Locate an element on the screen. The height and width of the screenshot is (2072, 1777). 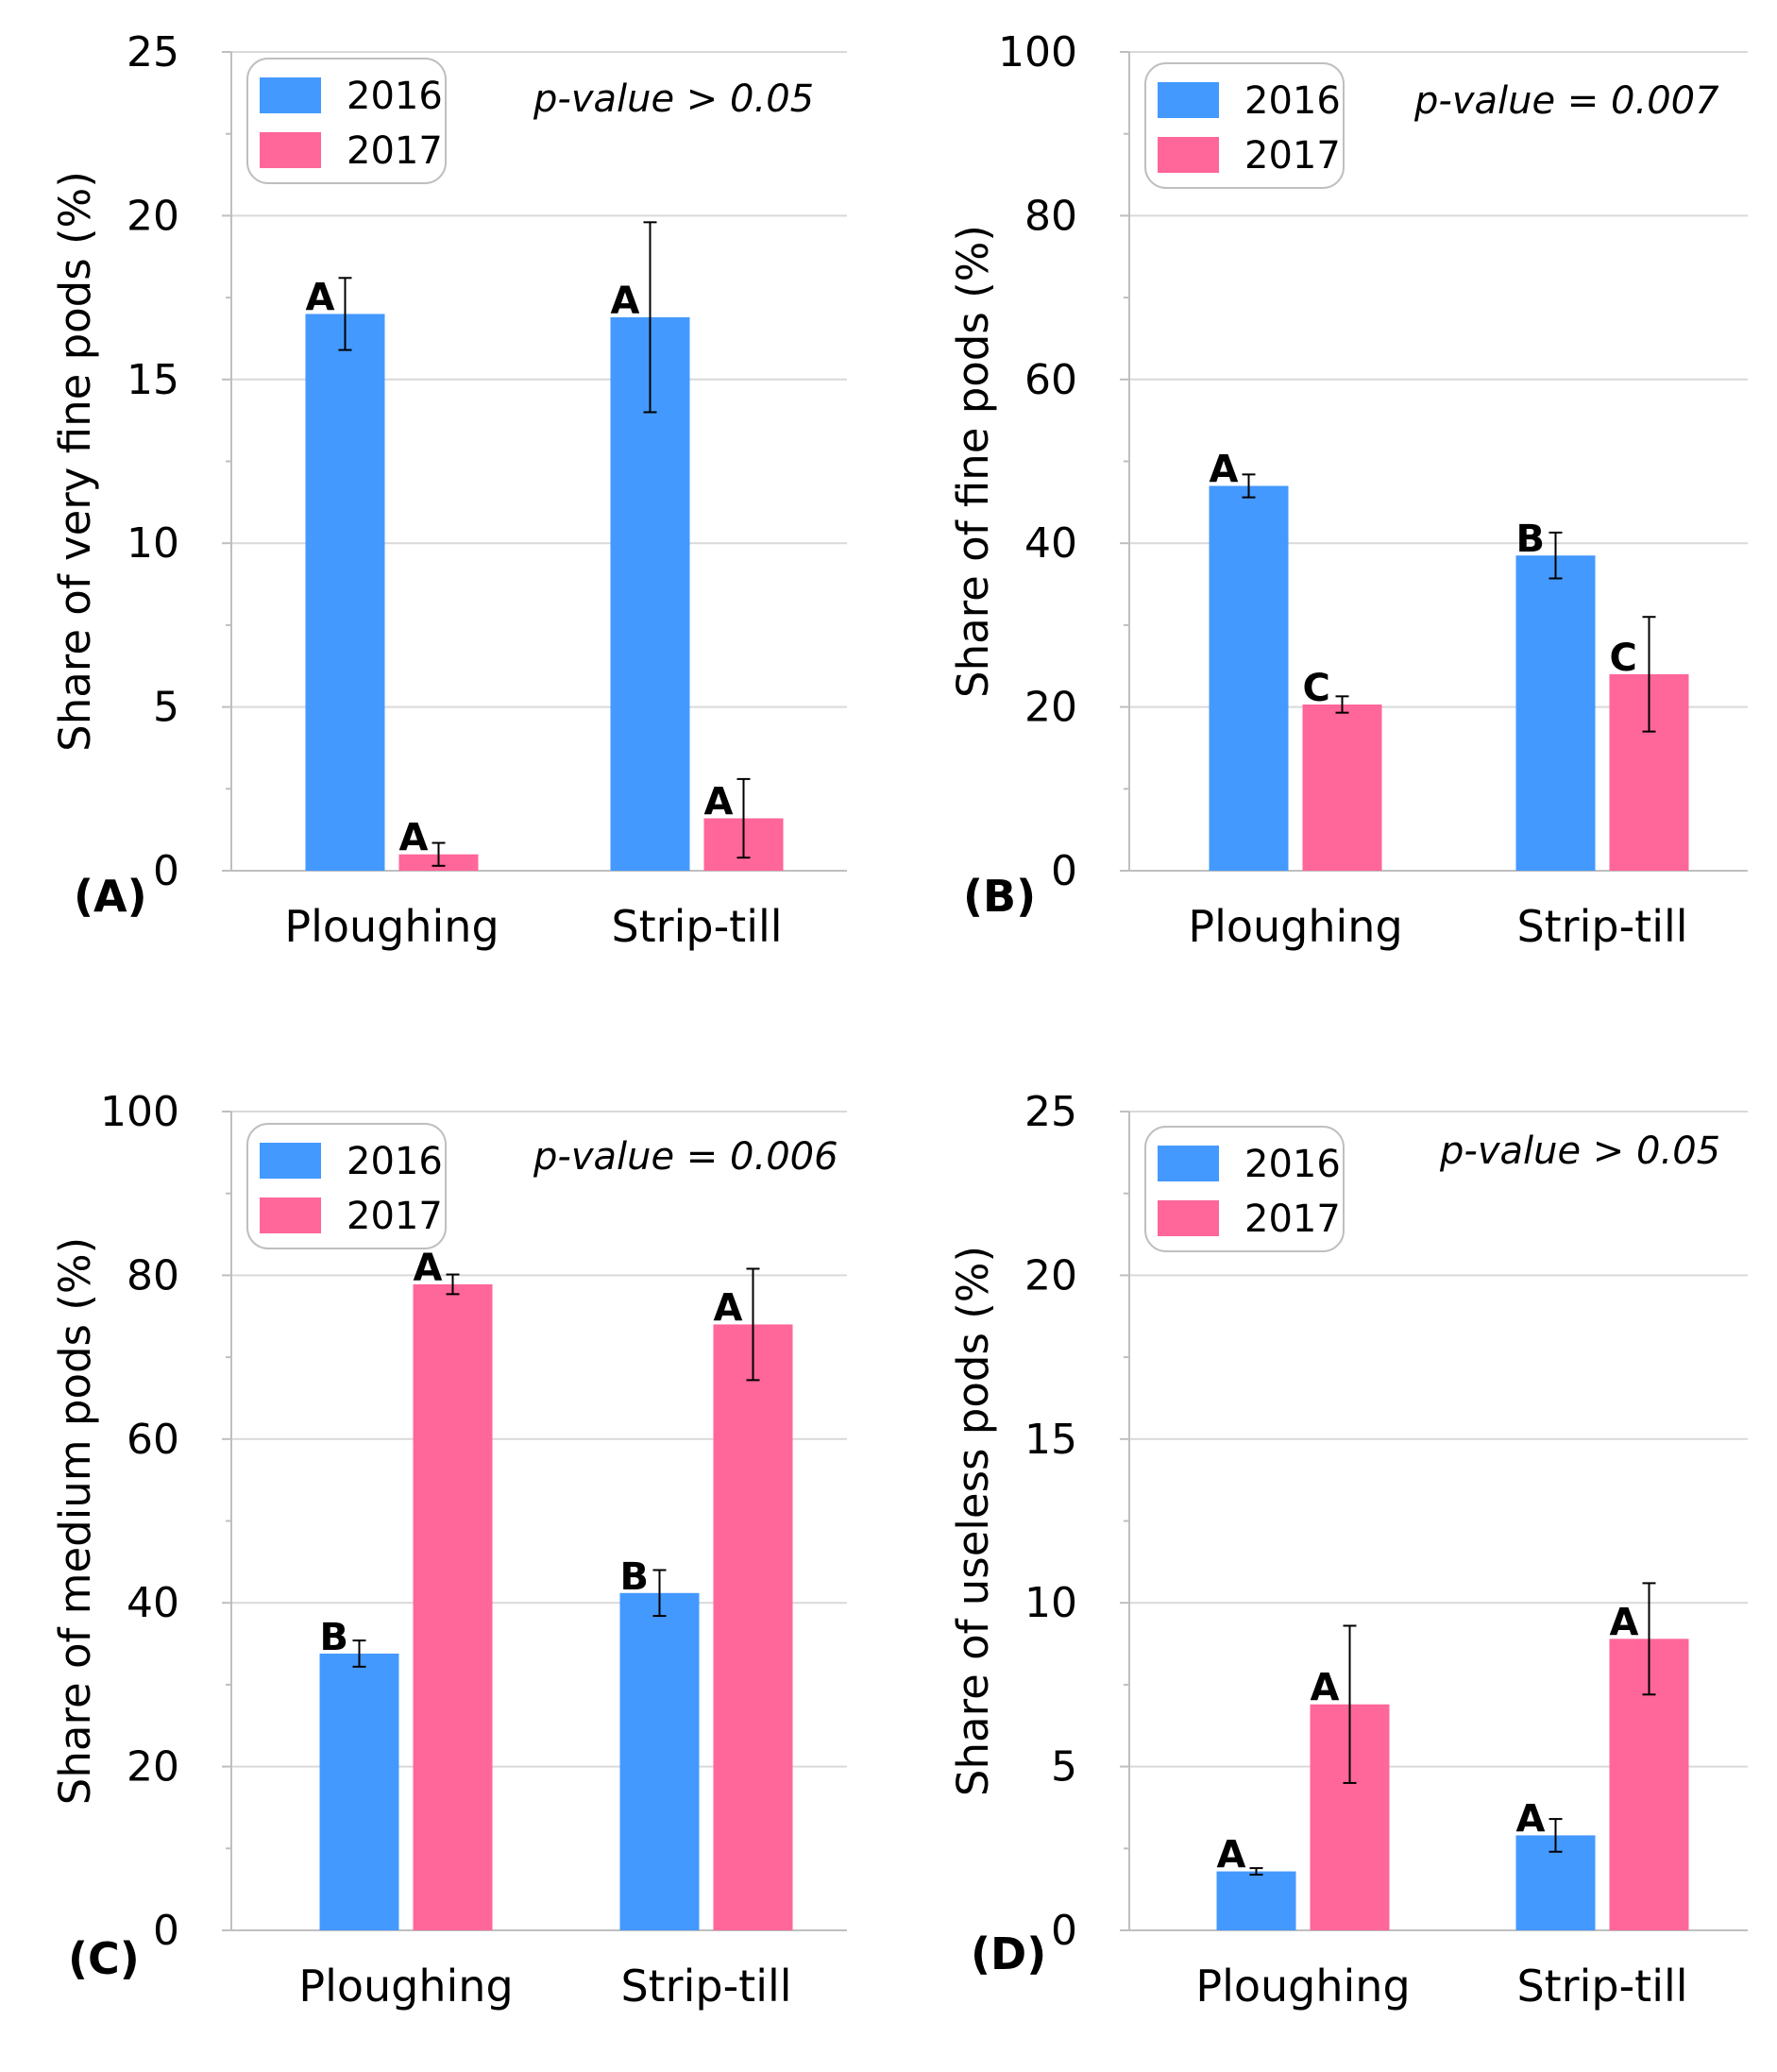
panel-label: (C) is located at coordinates (104, 1958).